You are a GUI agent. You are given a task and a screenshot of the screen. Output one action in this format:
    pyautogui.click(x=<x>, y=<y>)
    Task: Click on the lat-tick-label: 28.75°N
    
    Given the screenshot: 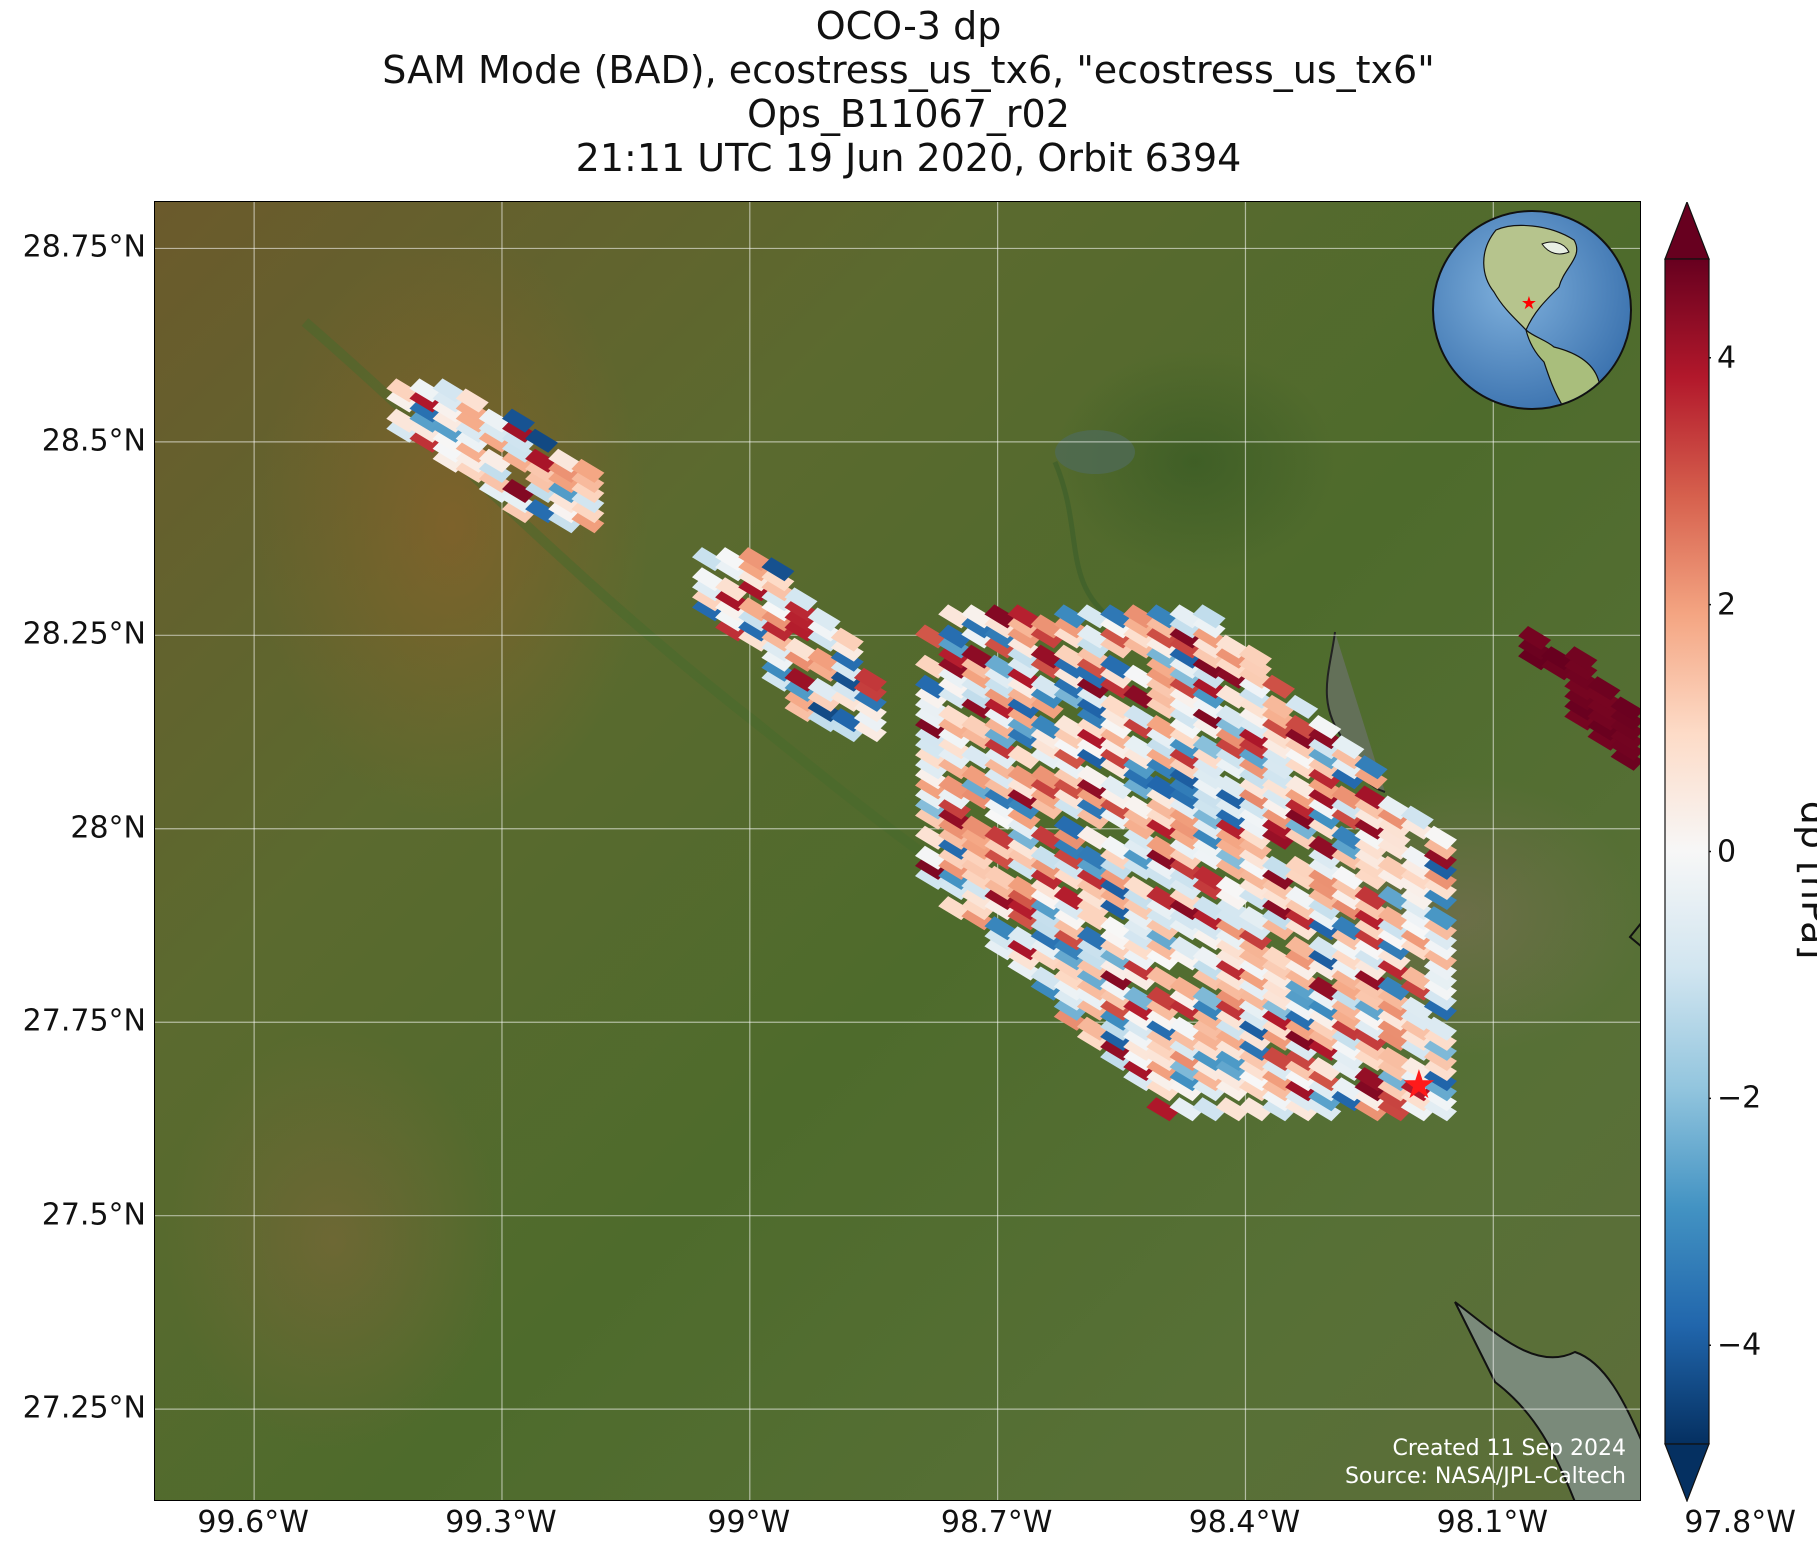 What is the action you would take?
    pyautogui.click(x=84, y=247)
    